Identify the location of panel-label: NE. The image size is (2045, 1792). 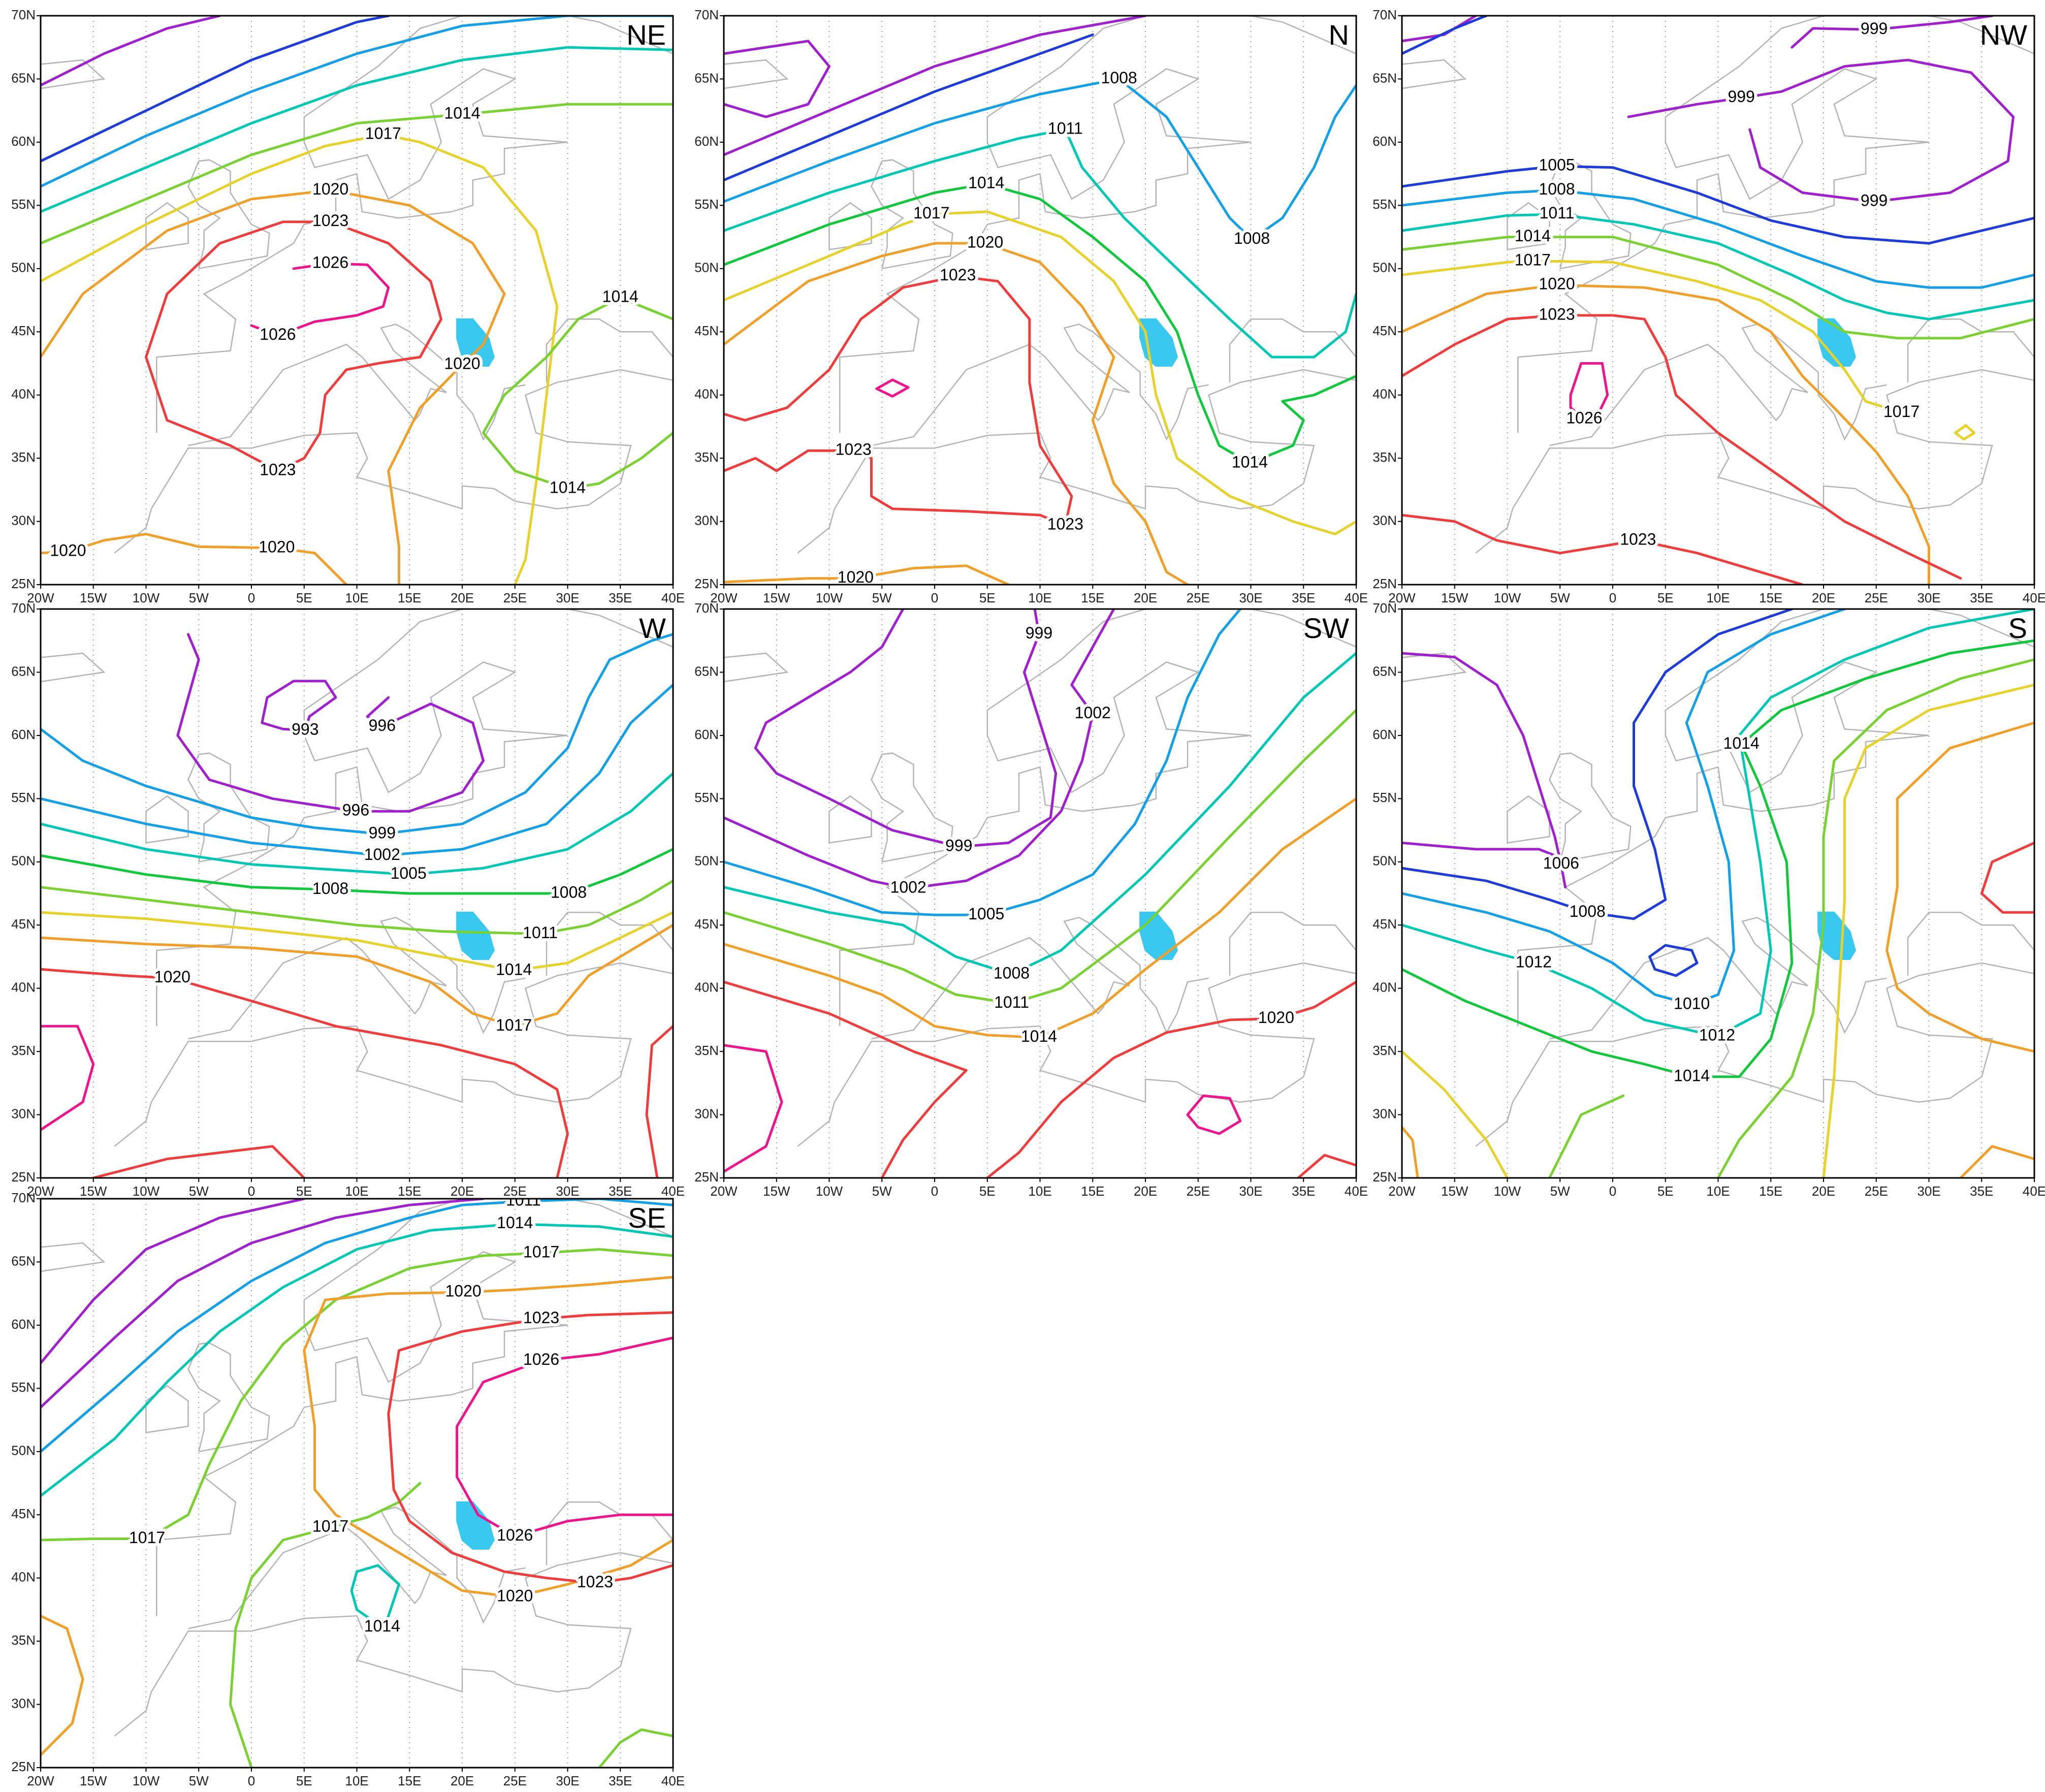
(646, 35).